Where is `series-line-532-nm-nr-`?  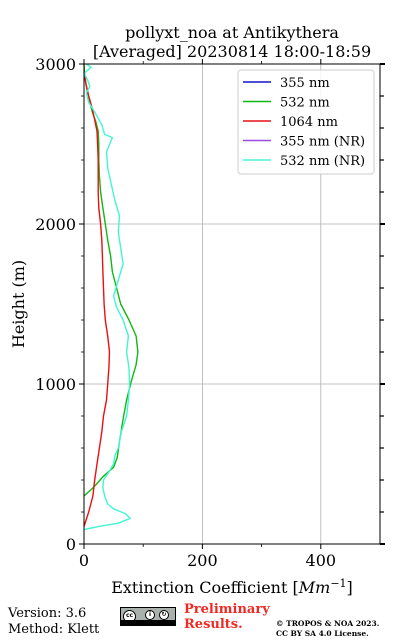
series-line-532-nm-nr- is located at coordinates (107, 297).